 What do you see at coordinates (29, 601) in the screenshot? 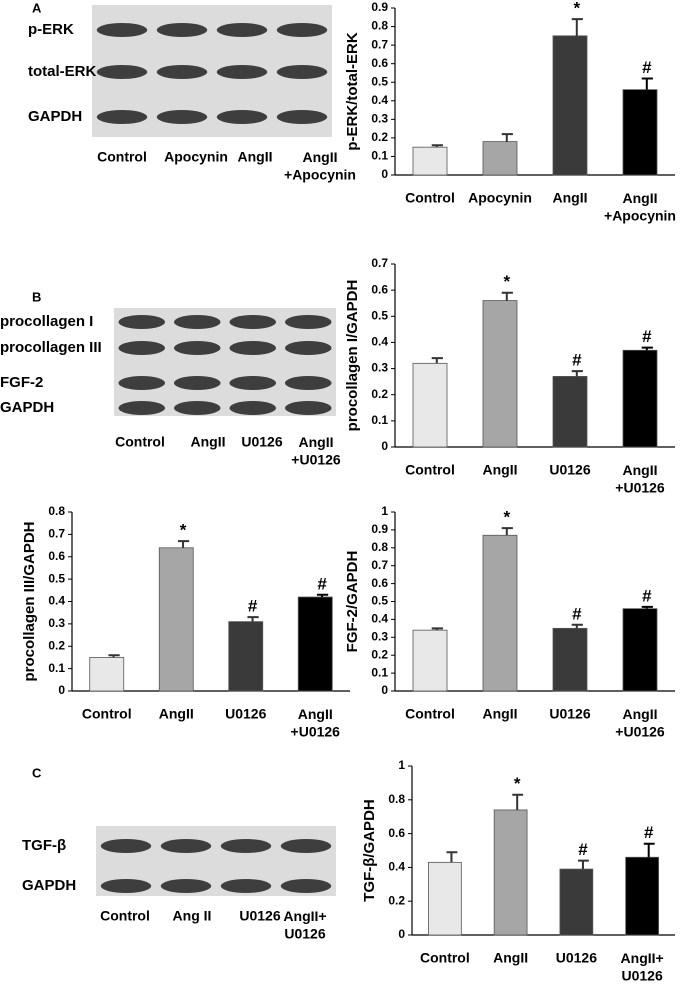
I see `y-axis-label: procollagen III/GAPDH` at bounding box center [29, 601].